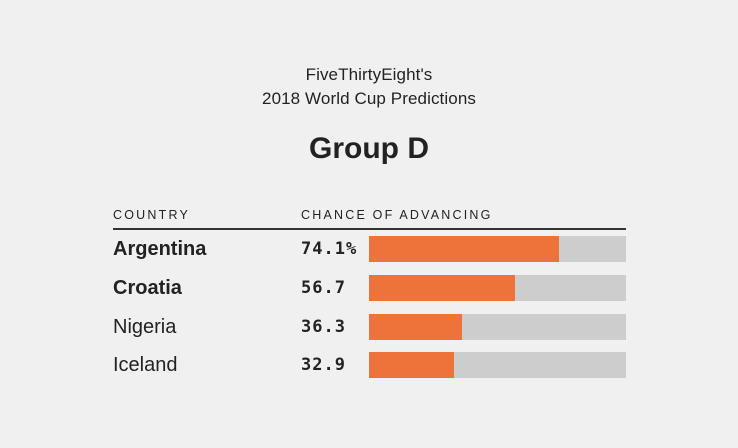 This screenshot has height=448, width=738. What do you see at coordinates (369, 74) in the screenshot?
I see `title-line-1: FiveThirtyEight's` at bounding box center [369, 74].